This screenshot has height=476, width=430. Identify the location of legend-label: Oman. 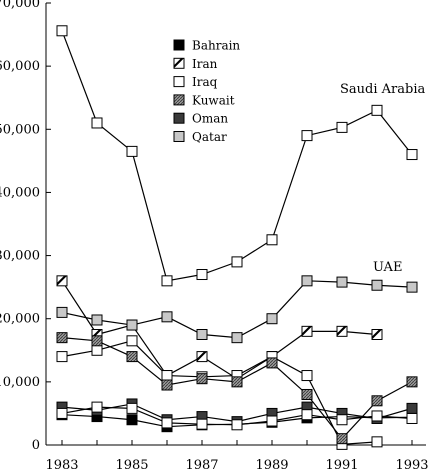
(210, 119).